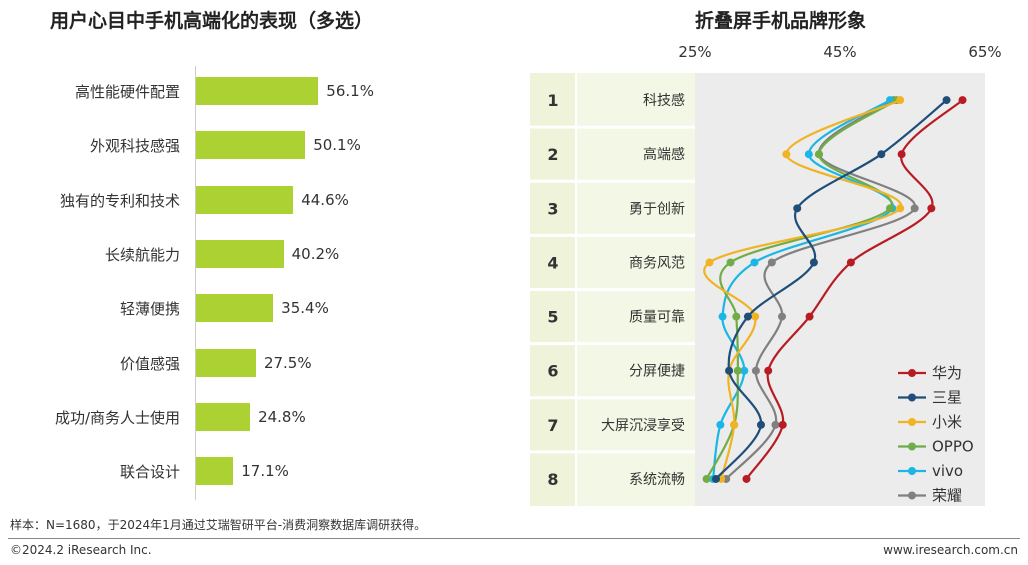  What do you see at coordinates (350, 91) in the screenshot?
I see `bar-value-label: 56.1%` at bounding box center [350, 91].